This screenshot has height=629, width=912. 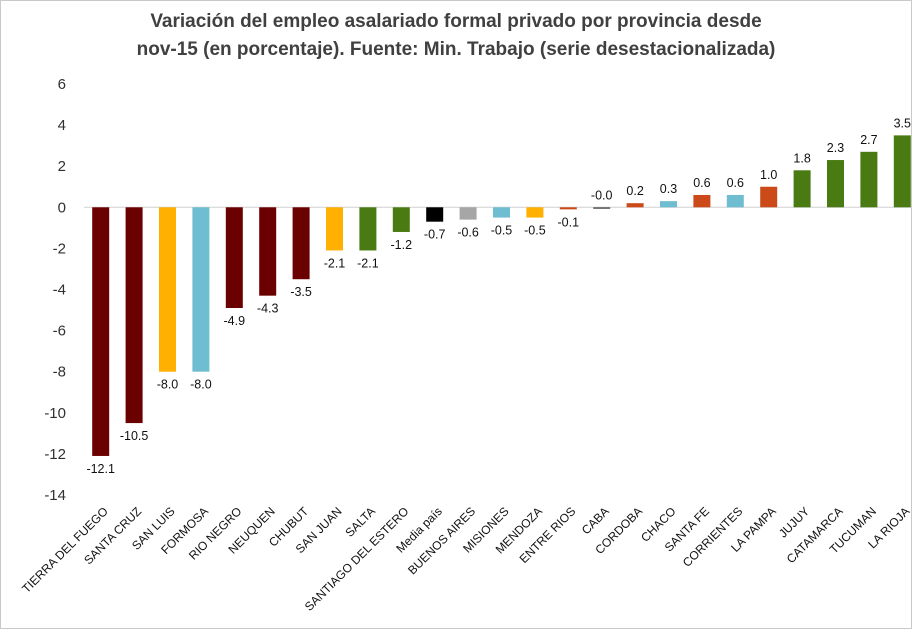 What do you see at coordinates (59, 372) in the screenshot?
I see `y-tick-label: -8` at bounding box center [59, 372].